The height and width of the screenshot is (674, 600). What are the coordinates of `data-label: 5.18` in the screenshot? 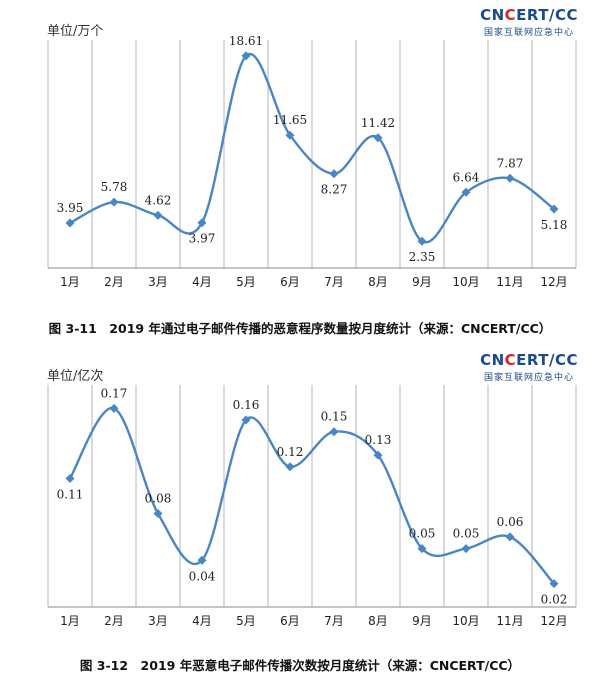 It's located at (554, 225).